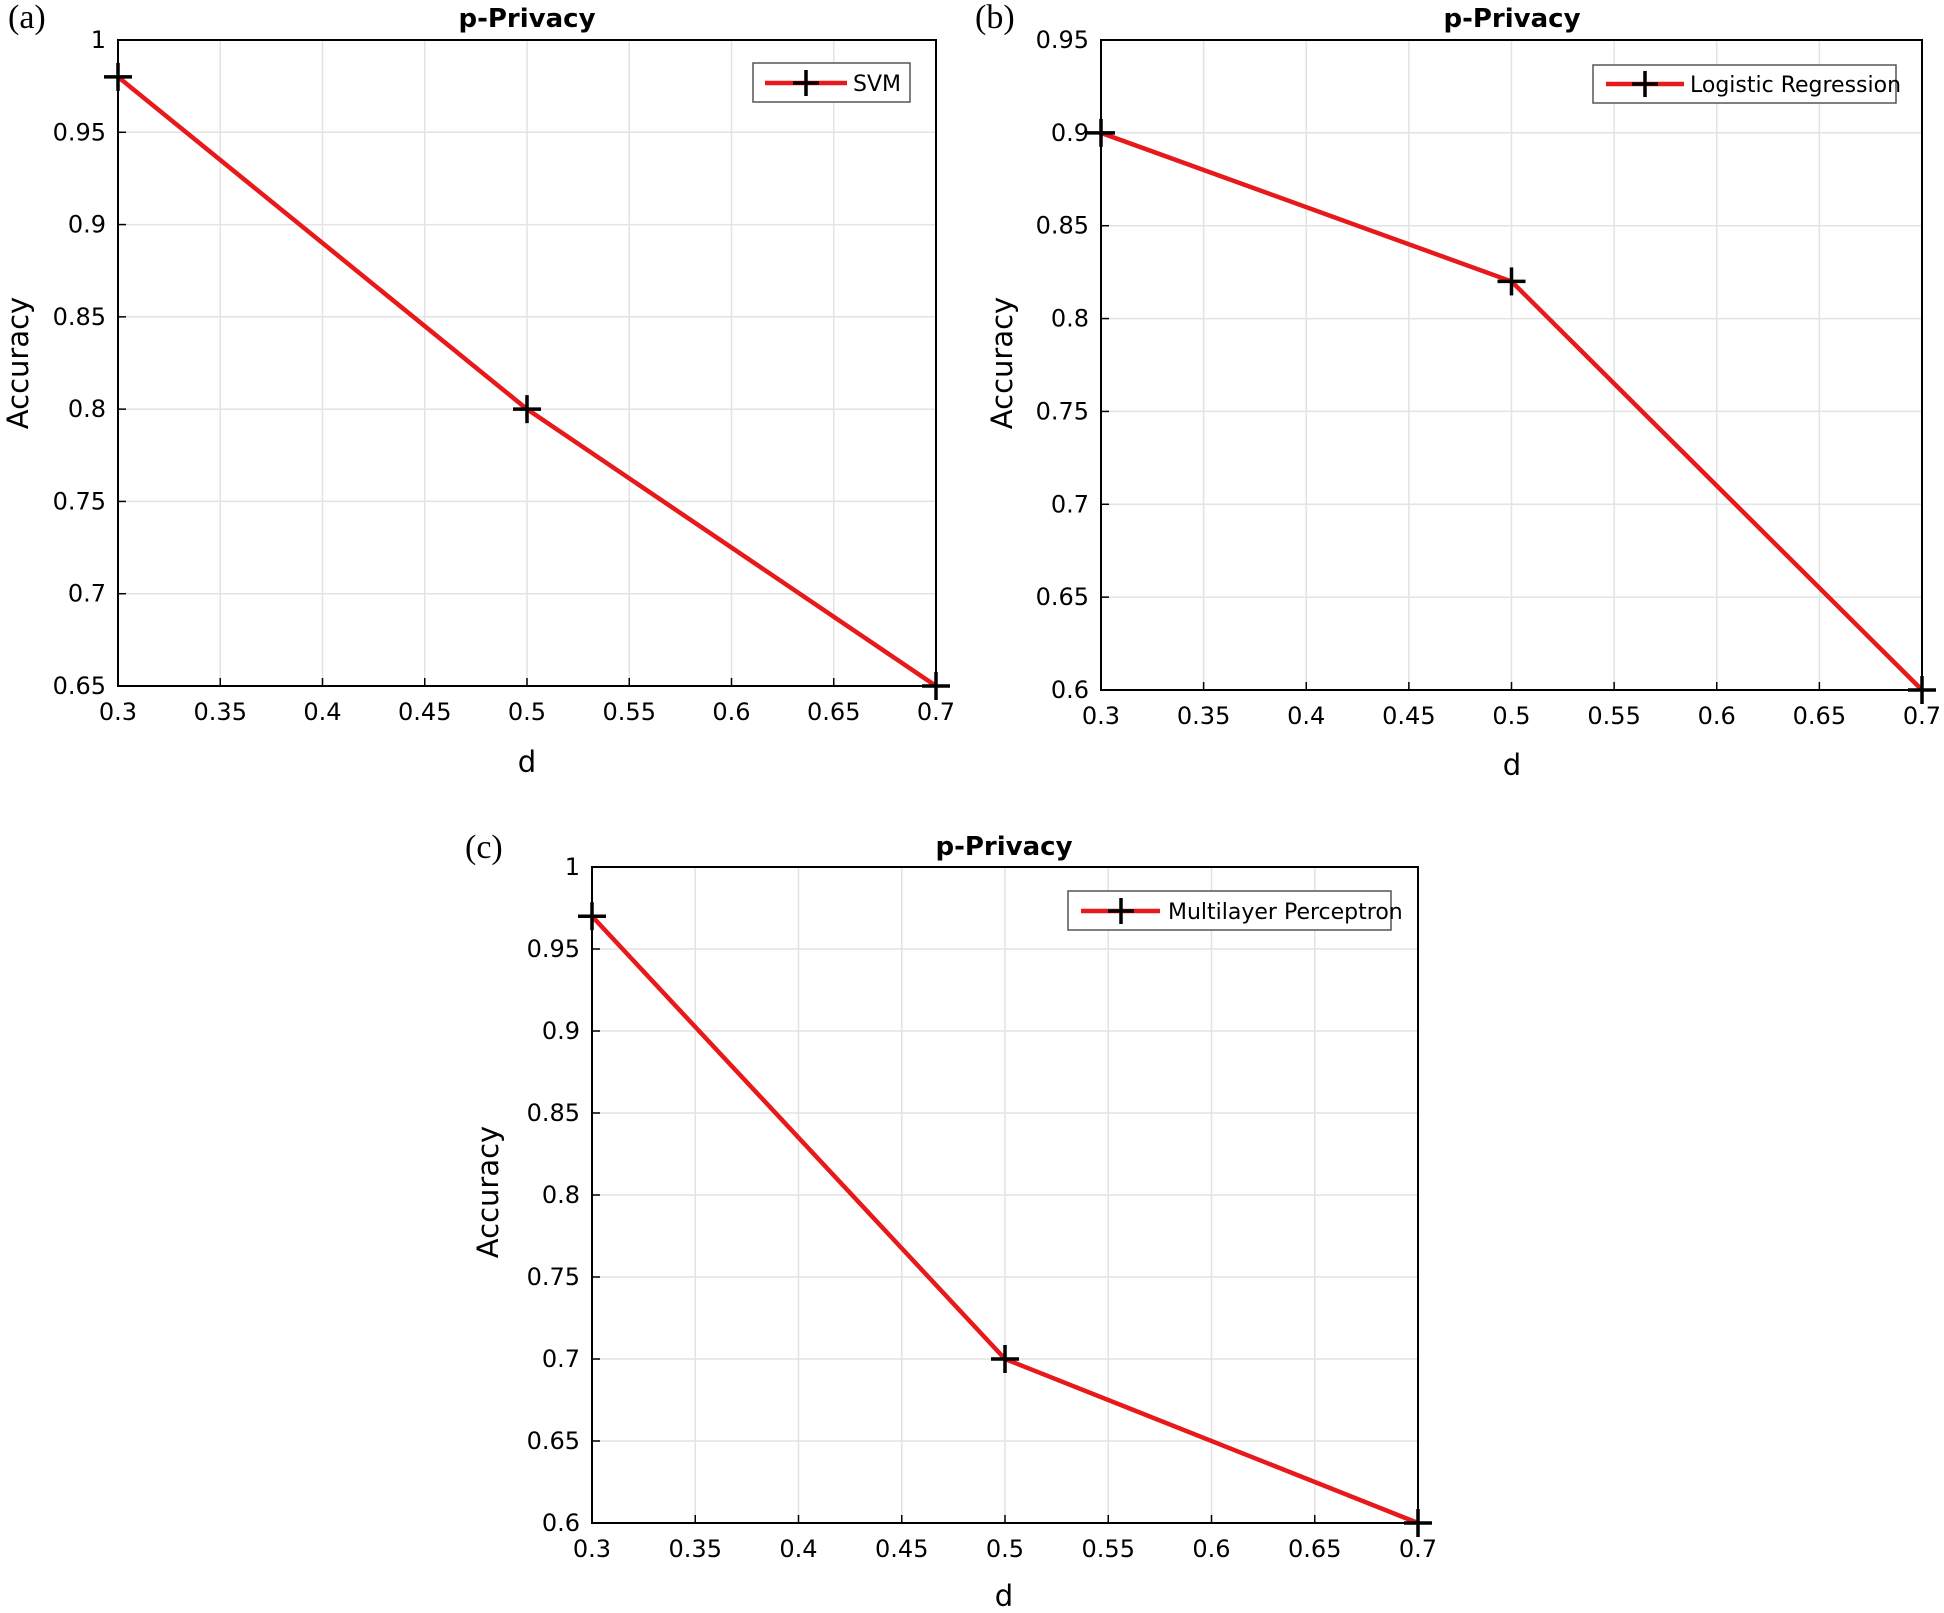 The width and height of the screenshot is (1944, 1613). Describe the element at coordinates (877, 84) in the screenshot. I see `legend-entry-svm: SVM` at that location.